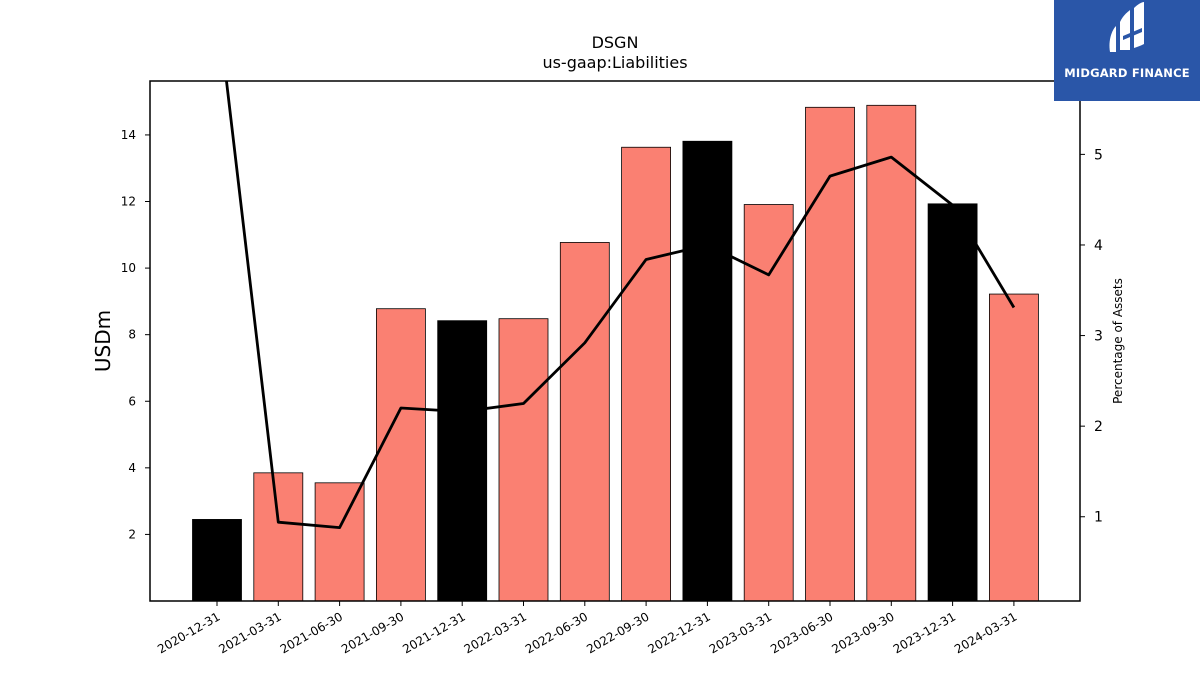  What do you see at coordinates (132, 468) in the screenshot?
I see `y-tick-label: 4` at bounding box center [132, 468].